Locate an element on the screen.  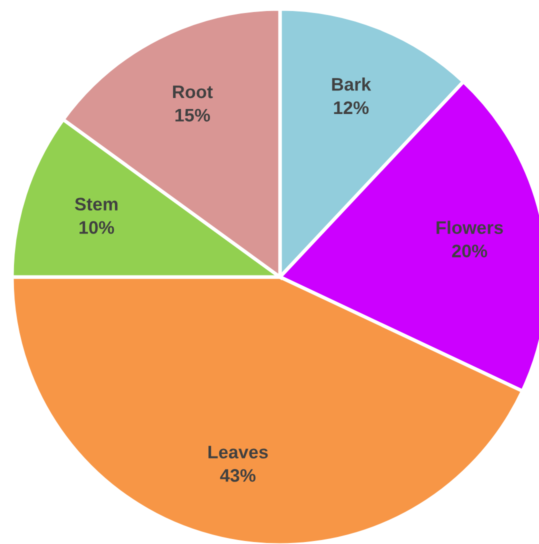
slice-label: Flowers is located at coordinates (469, 227).